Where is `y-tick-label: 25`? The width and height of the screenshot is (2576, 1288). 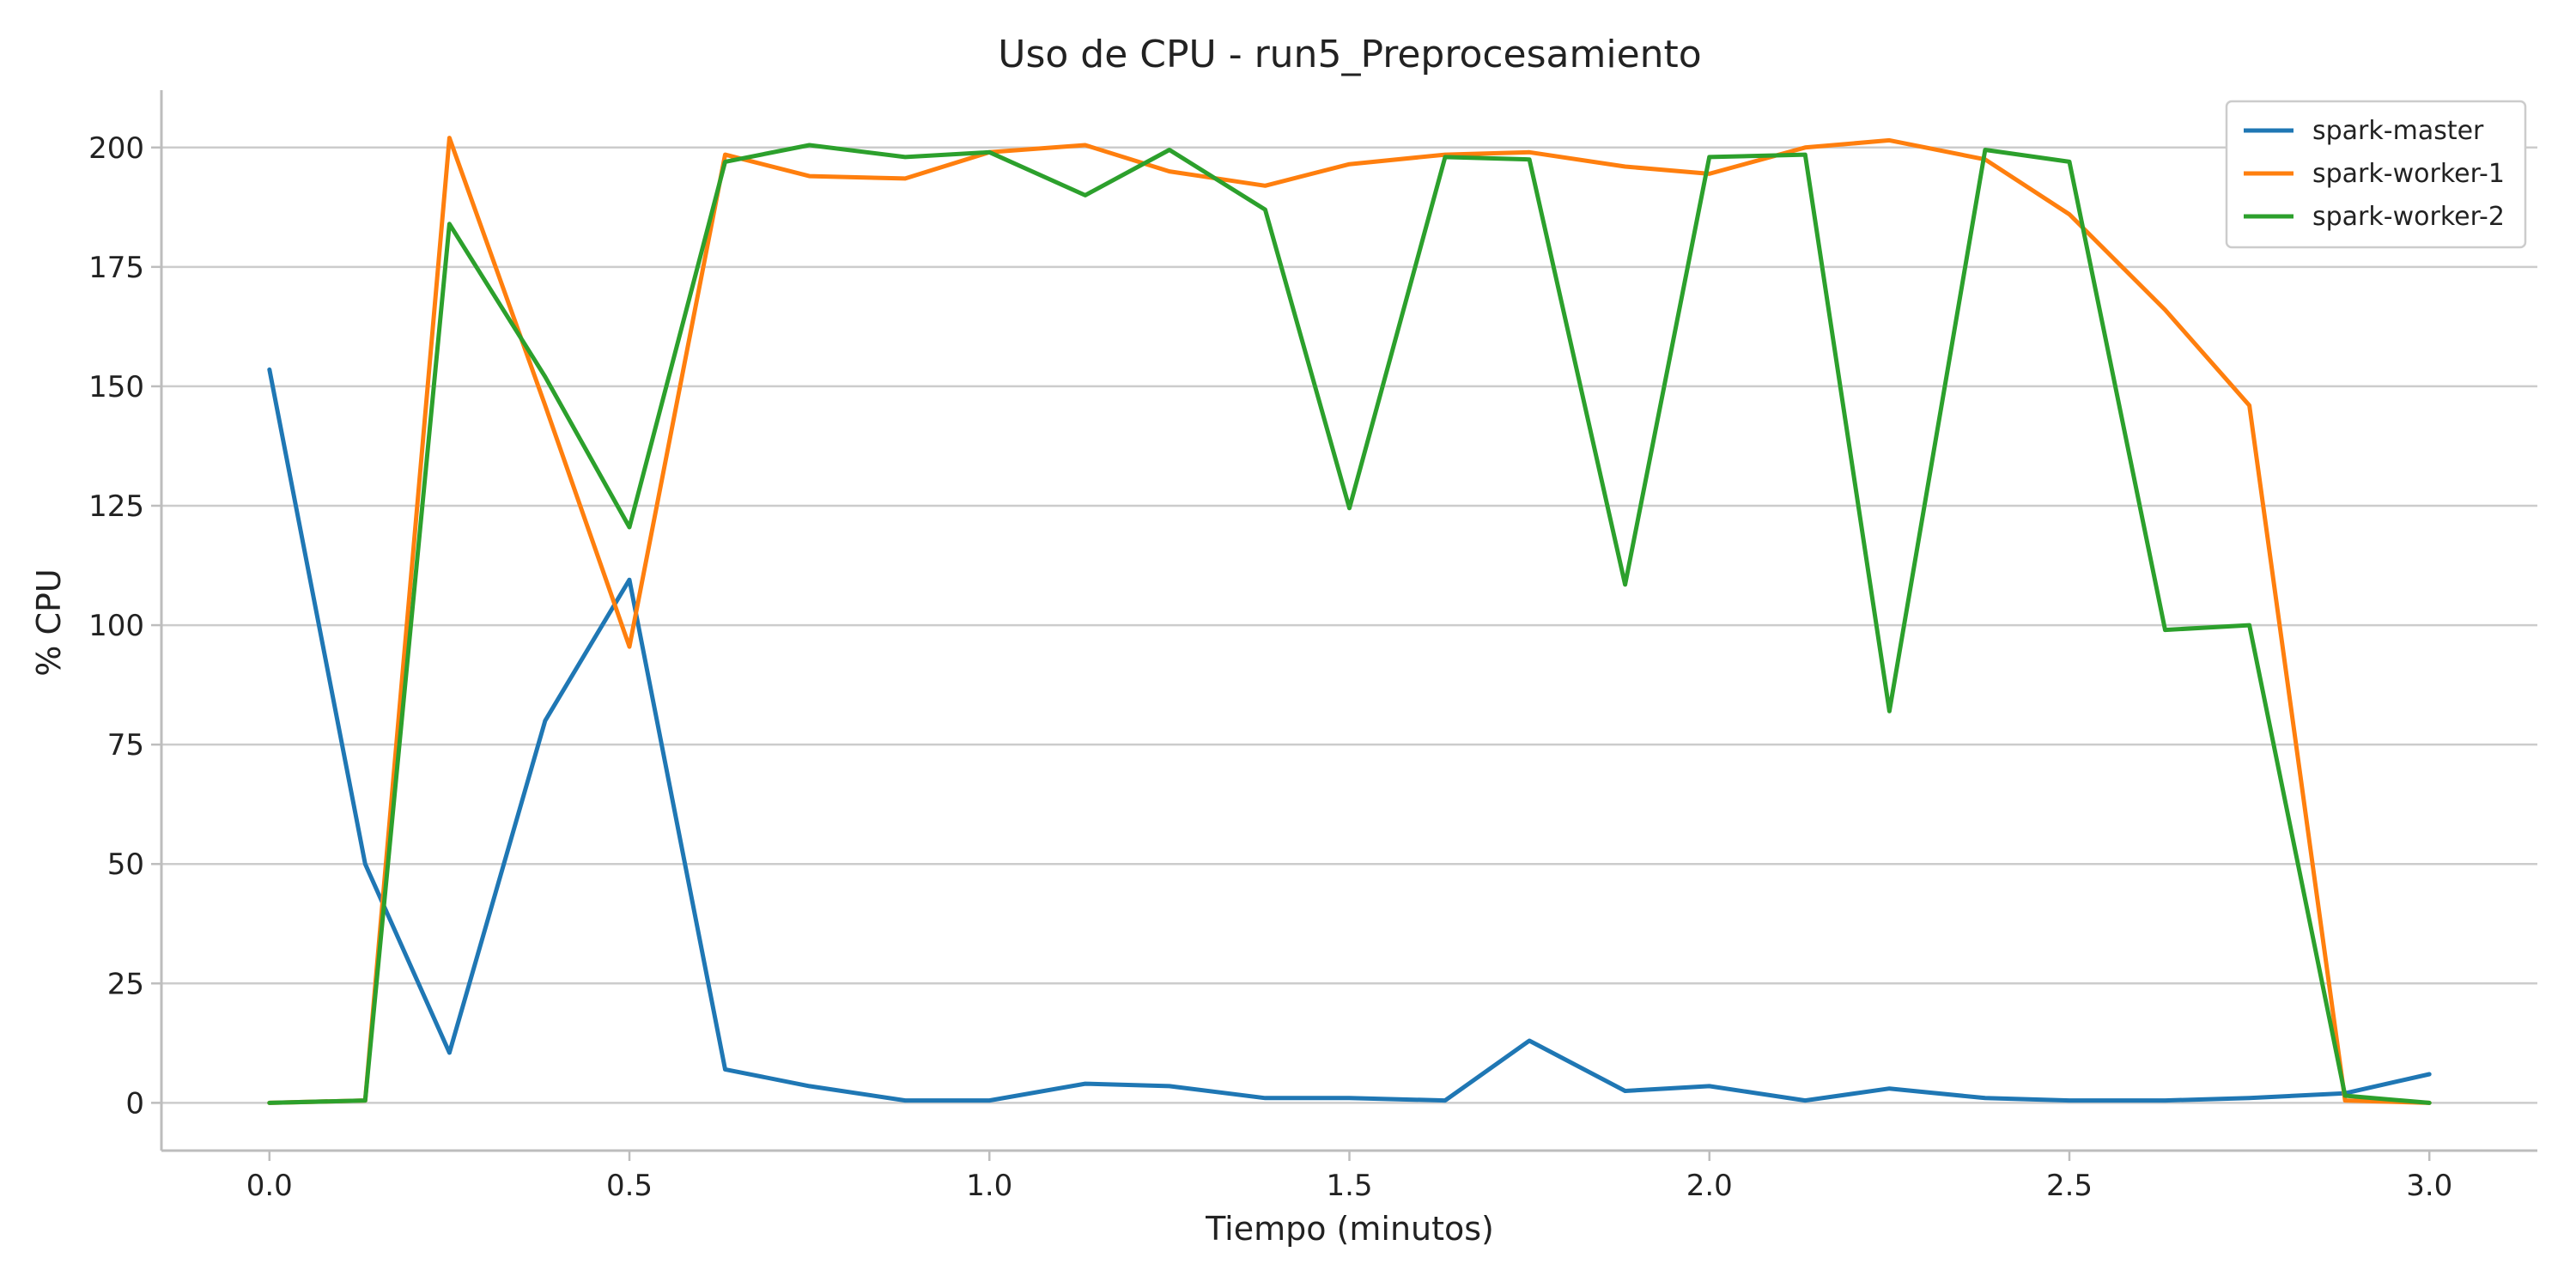
y-tick-label: 25 is located at coordinates (126, 984).